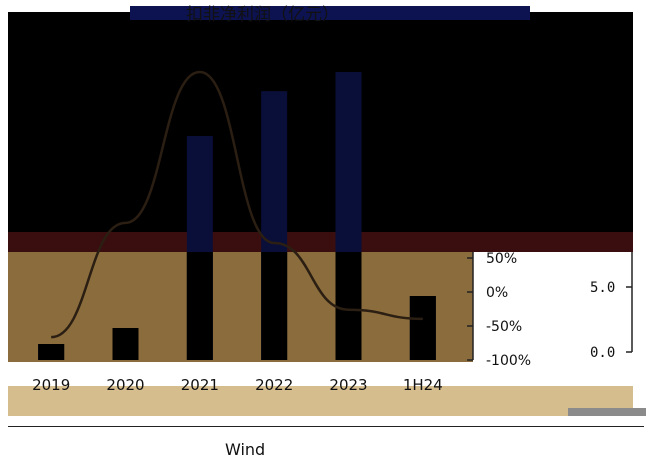 This screenshot has width=651, height=465. I want to click on bottom-strip, so click(320, 401).